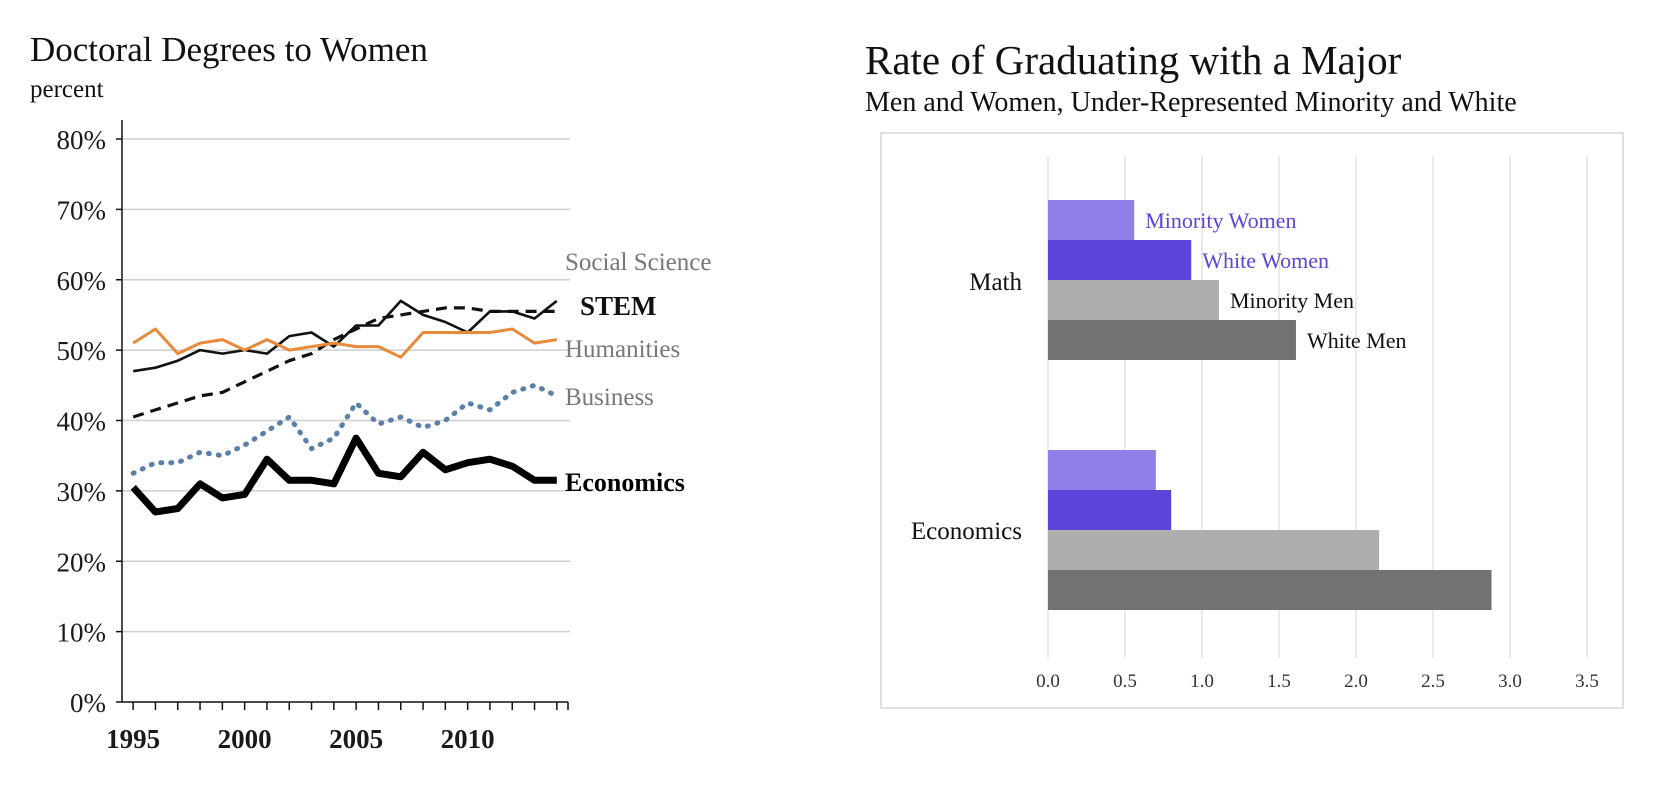 This screenshot has width=1662, height=799. I want to click on series-line-economics, so click(343, 475).